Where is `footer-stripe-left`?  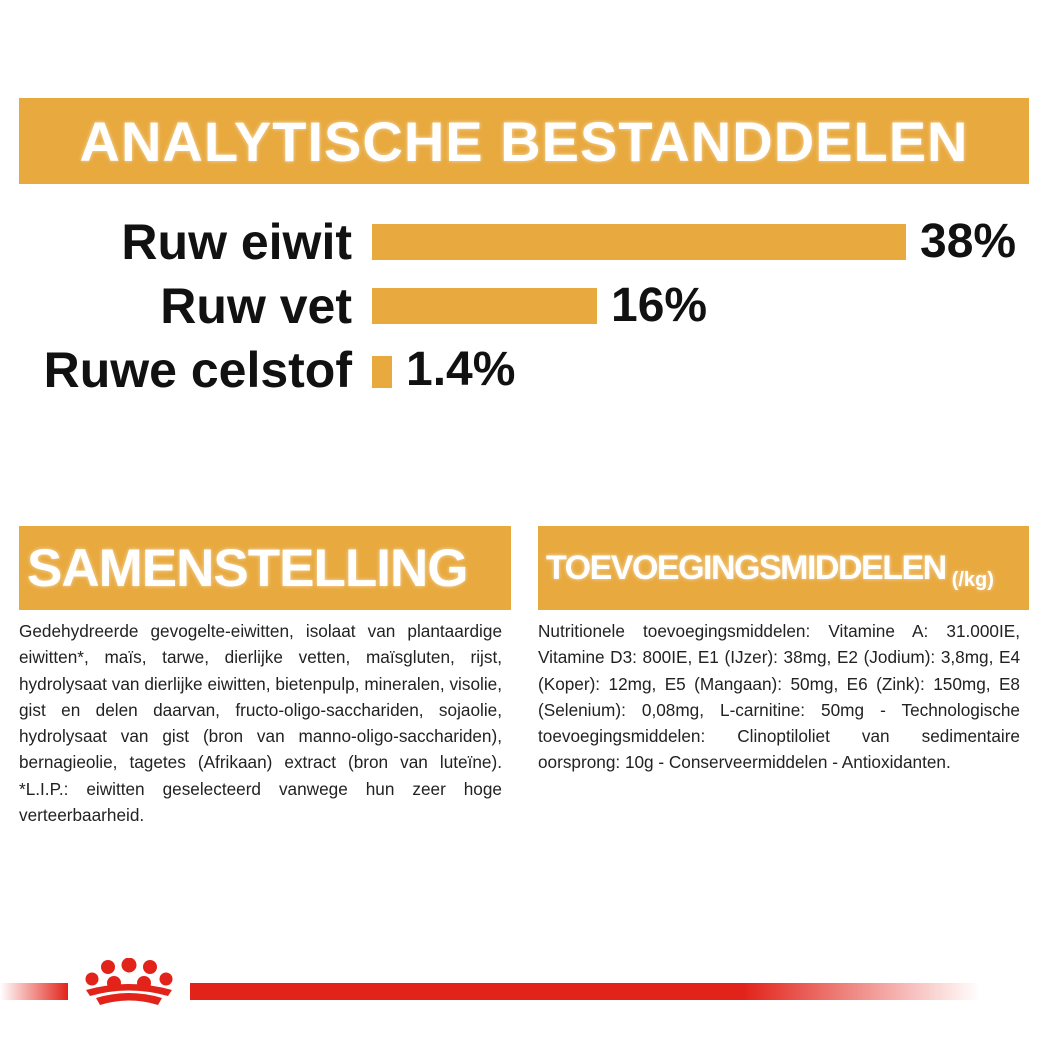 footer-stripe-left is located at coordinates (34, 991).